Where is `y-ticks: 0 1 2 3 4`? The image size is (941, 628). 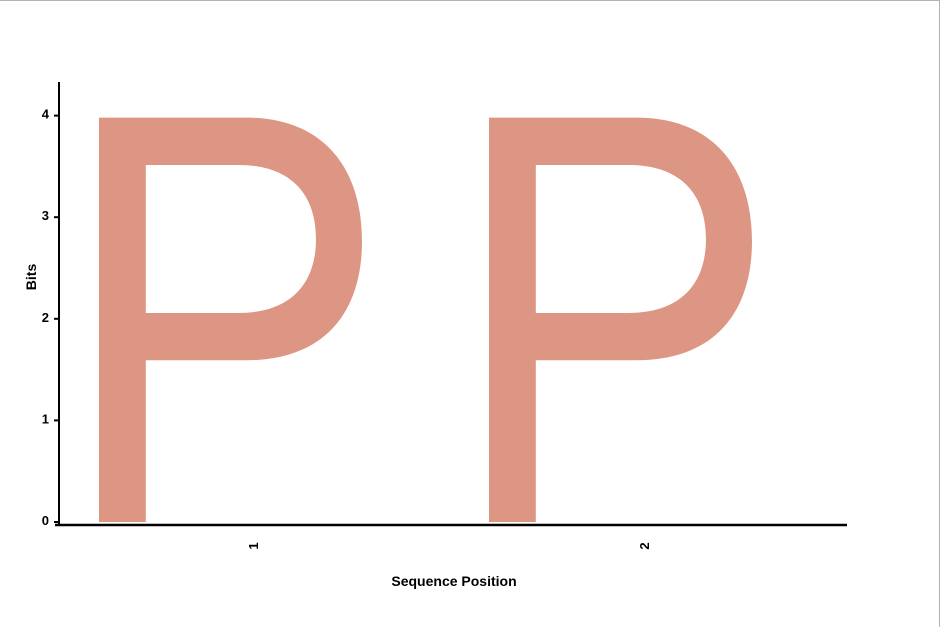 y-ticks: 0 1 2 3 4 is located at coordinates (51, 317).